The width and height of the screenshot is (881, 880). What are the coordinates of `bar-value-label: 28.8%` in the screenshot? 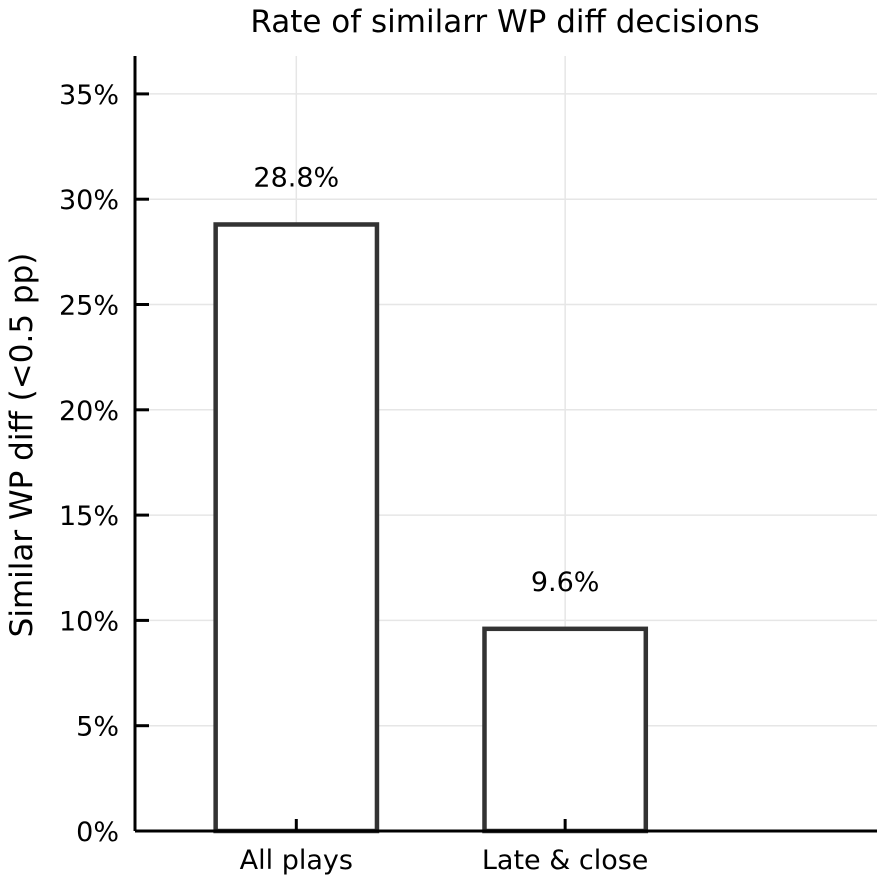 It's located at (296, 177).